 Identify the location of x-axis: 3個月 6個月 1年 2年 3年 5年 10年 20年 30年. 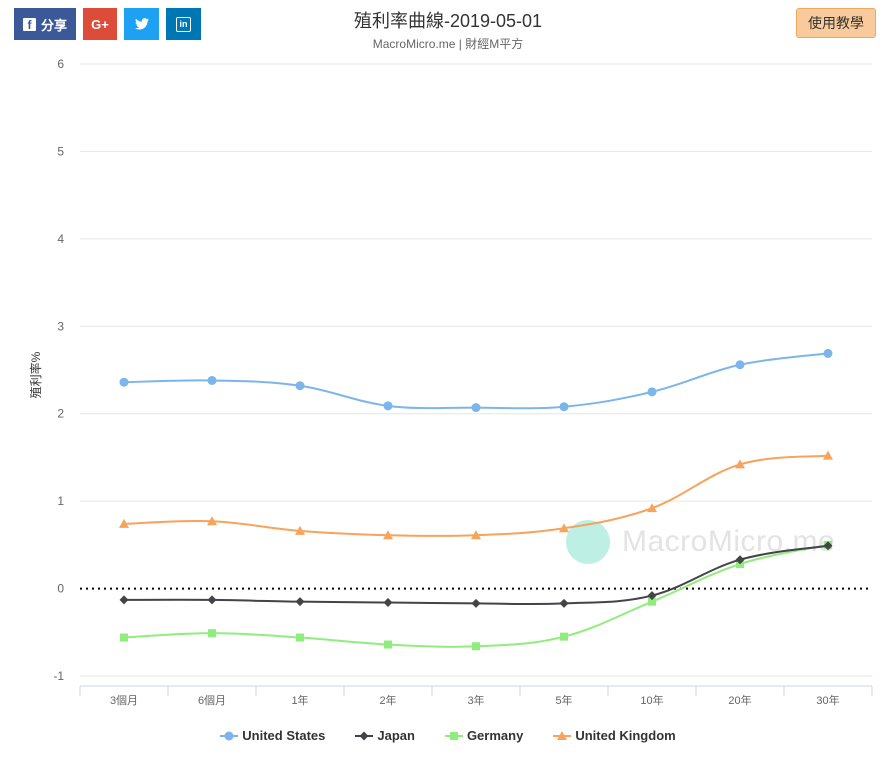
(476, 696).